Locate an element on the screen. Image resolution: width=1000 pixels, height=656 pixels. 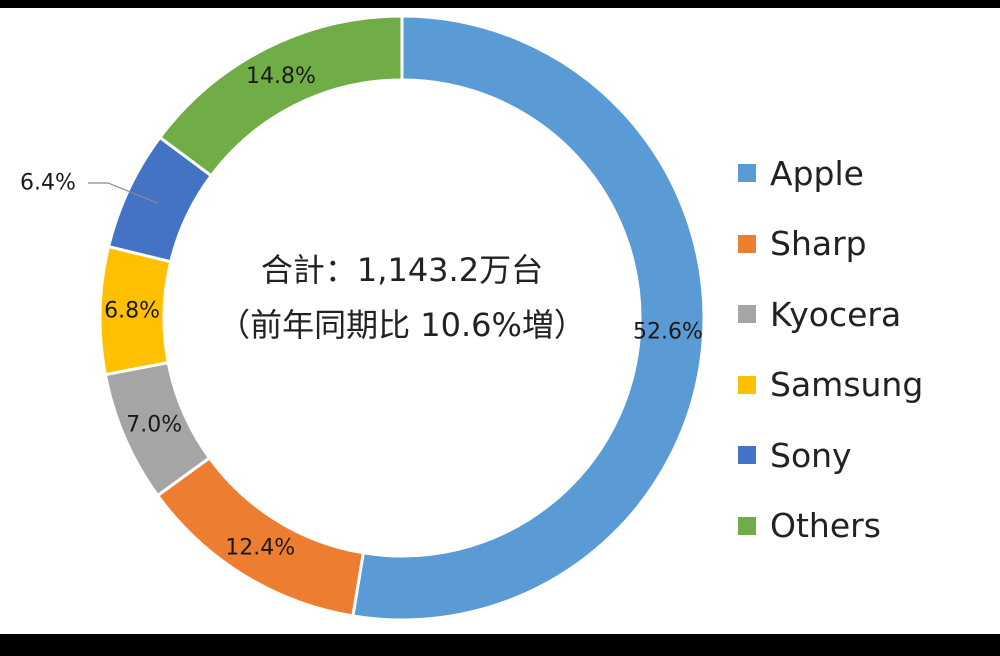
legend-label-kyocera: Kyocera is located at coordinates (836, 314).